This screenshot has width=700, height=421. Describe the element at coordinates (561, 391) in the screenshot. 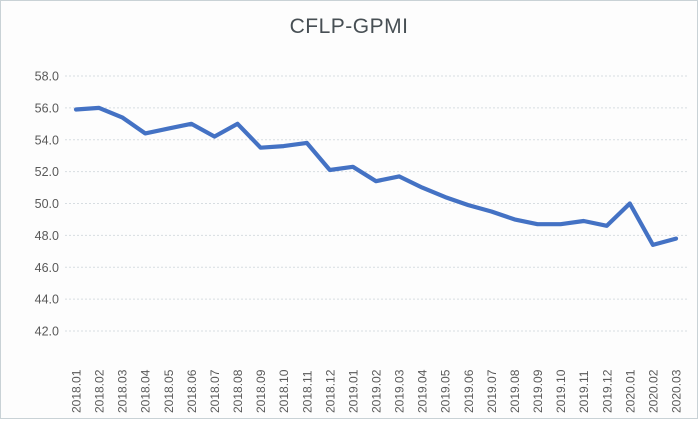

I see `x-tick-label: 2019.10` at that location.